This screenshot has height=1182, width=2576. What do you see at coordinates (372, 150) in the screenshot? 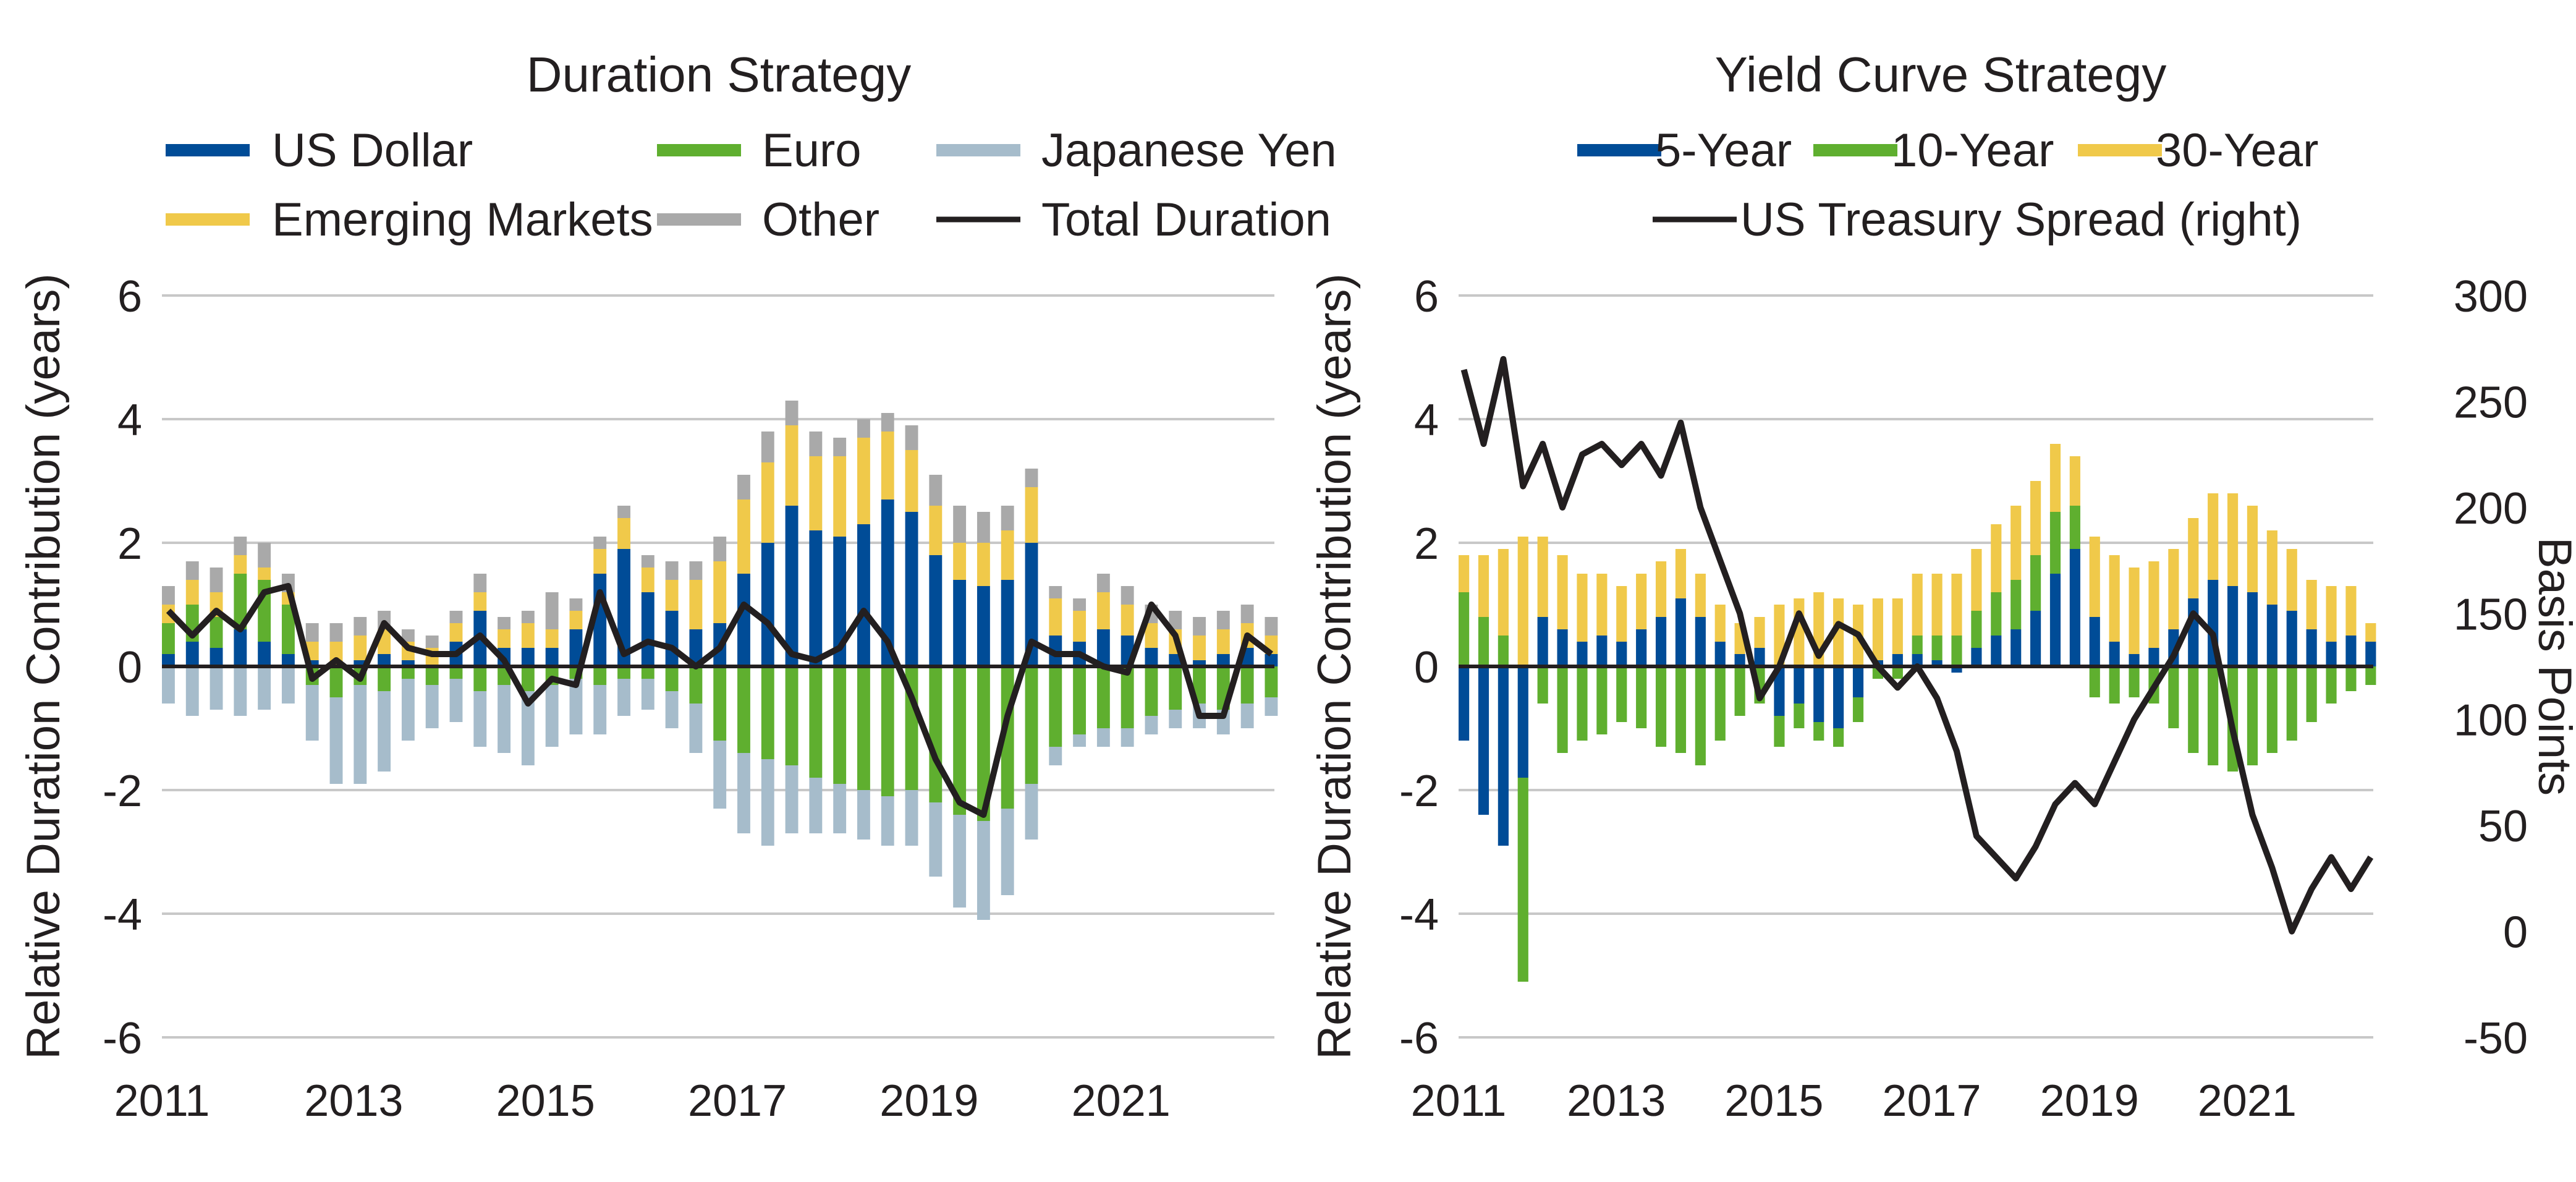
I see `legend-label: US Dollar` at bounding box center [372, 150].